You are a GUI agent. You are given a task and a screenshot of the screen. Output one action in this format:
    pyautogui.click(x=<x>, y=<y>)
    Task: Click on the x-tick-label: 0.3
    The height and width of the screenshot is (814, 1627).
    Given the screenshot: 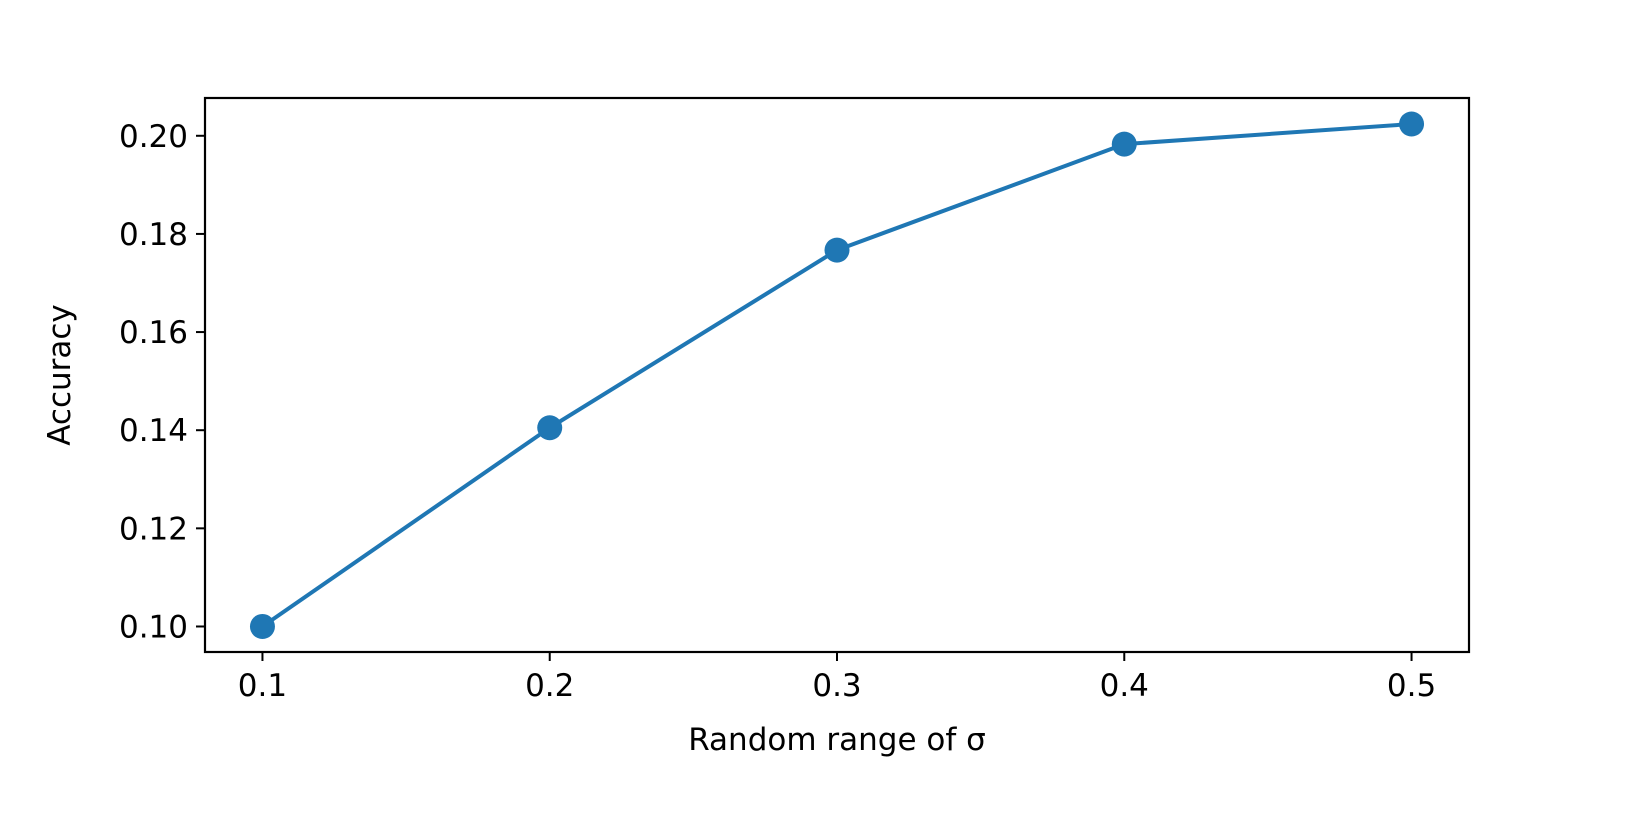 What is the action you would take?
    pyautogui.click(x=836, y=686)
    